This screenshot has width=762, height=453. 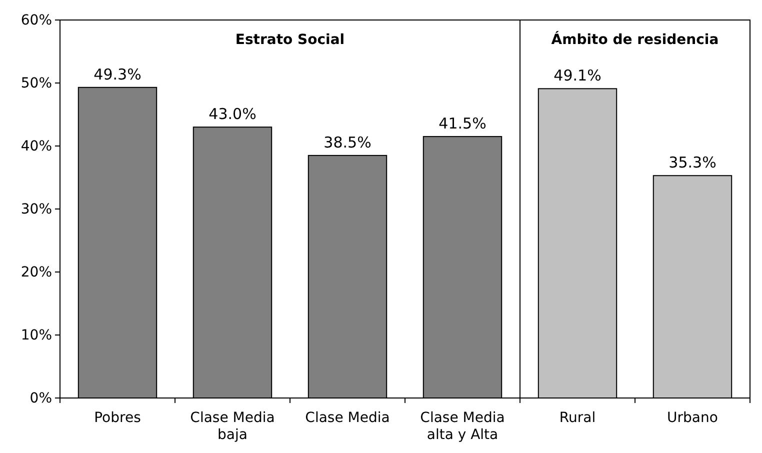 What do you see at coordinates (118, 74) in the screenshot?
I see `data-label: 49.3%` at bounding box center [118, 74].